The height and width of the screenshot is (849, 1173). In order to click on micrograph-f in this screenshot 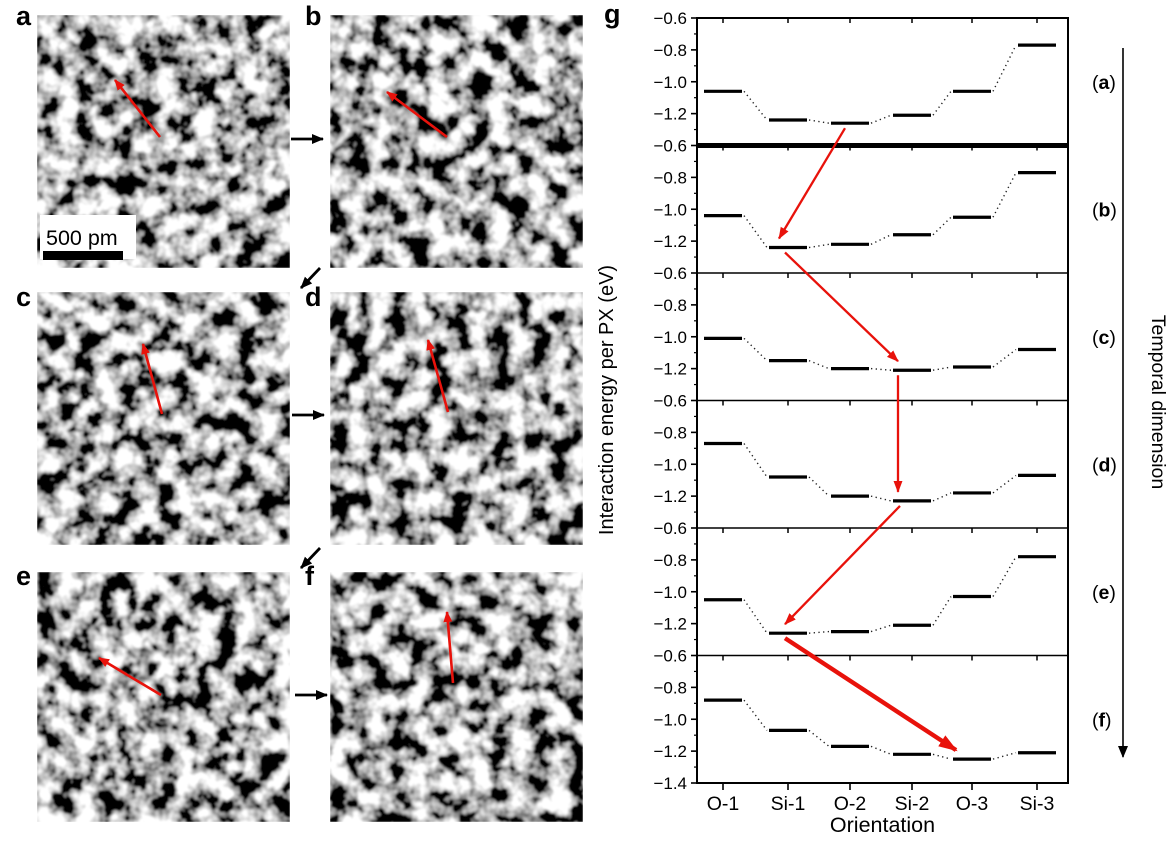, I will do `click(456, 697)`.